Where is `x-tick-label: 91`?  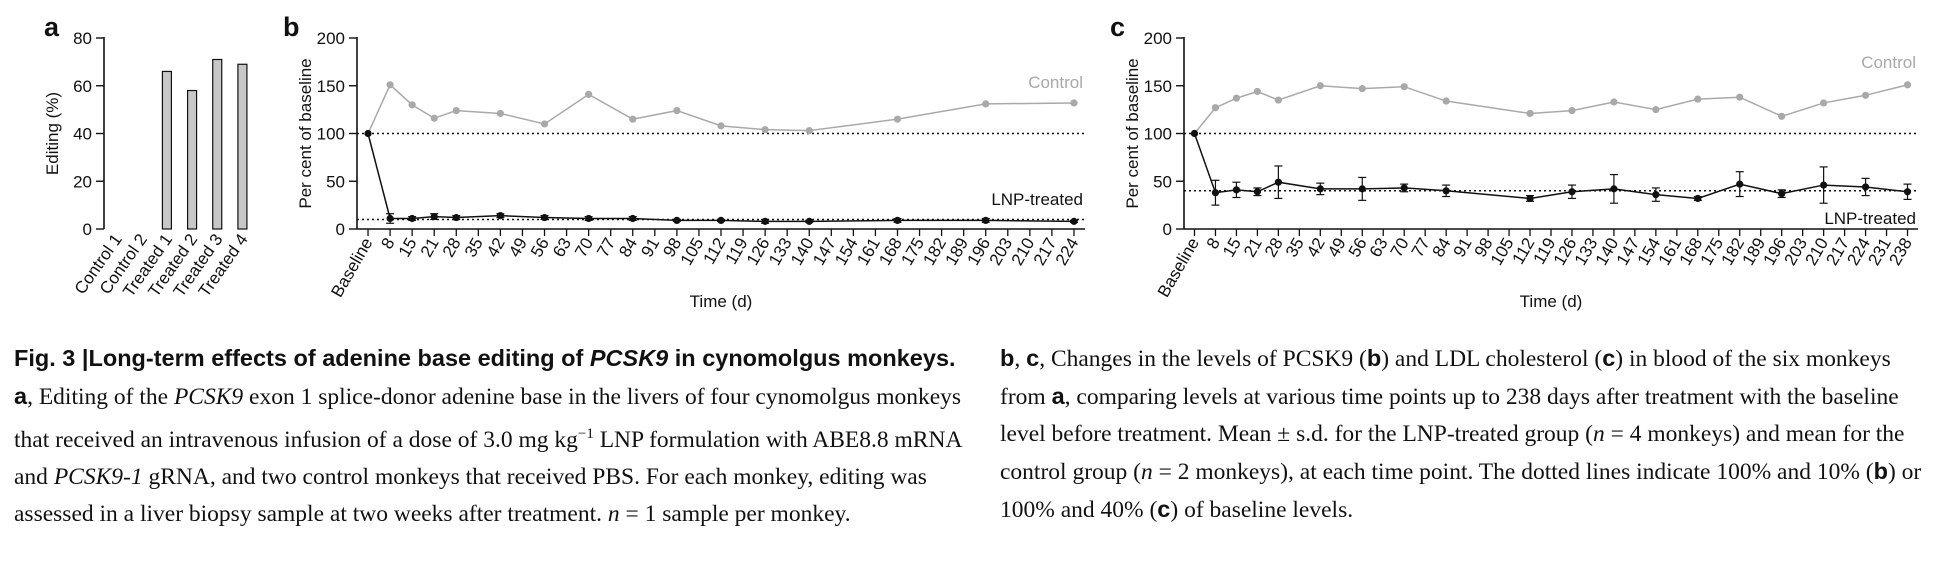 x-tick-label: 91 is located at coordinates (650, 248).